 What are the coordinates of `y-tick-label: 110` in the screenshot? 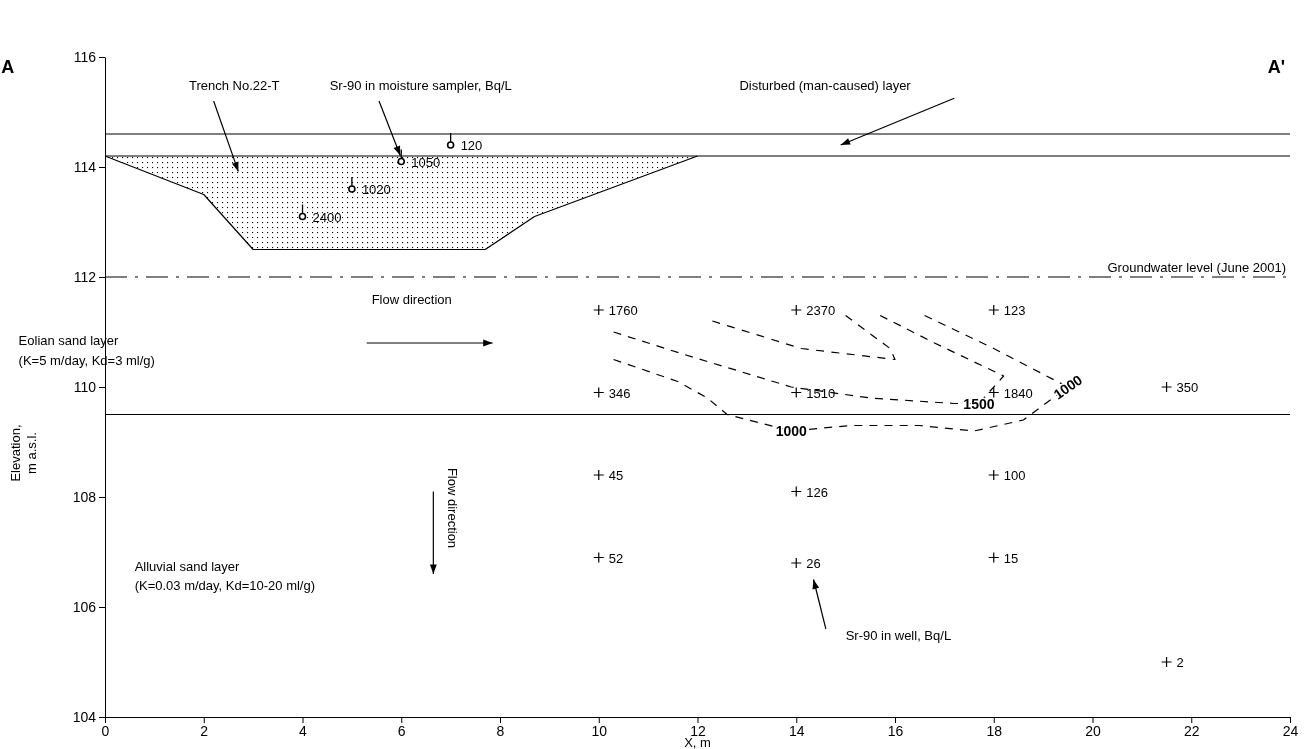 It's located at (85, 386).